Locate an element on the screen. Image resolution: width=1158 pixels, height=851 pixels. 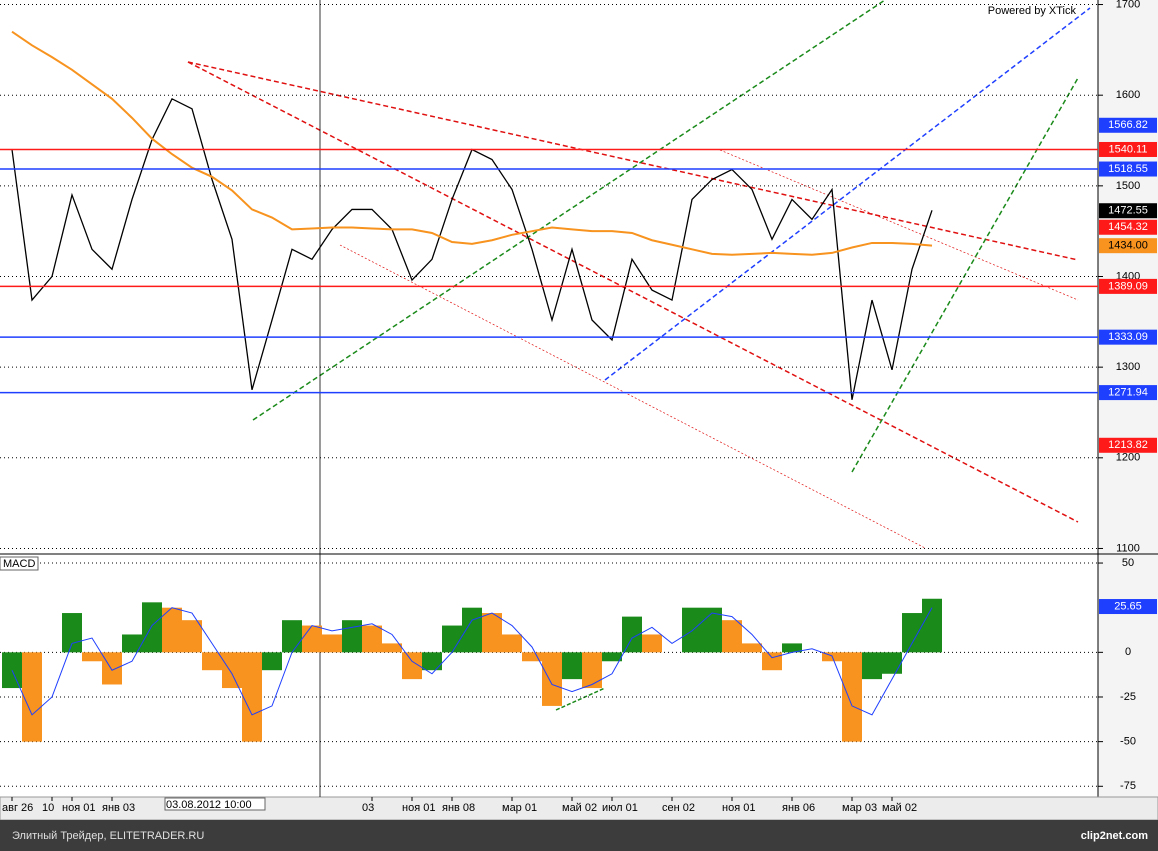
y-tick-label: 1100 is located at coordinates (1128, 548).